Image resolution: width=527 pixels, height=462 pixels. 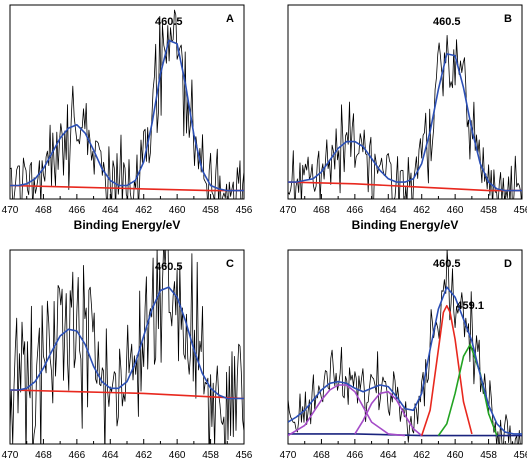 I want to click on panel-label: A, so click(x=230, y=19).